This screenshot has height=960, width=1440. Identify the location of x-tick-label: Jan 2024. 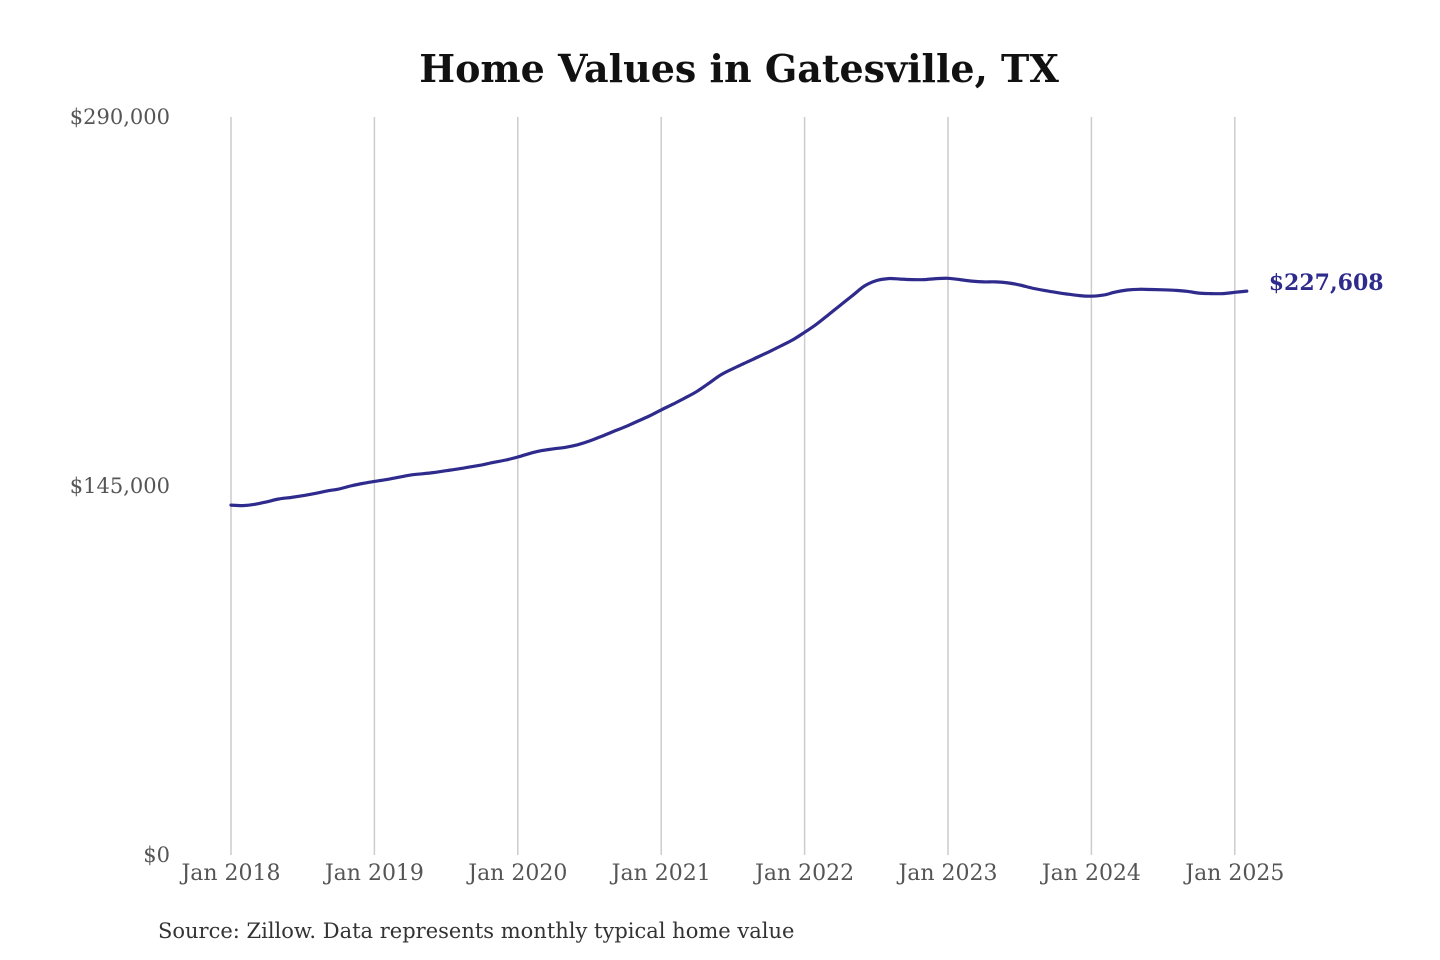
(1090, 873).